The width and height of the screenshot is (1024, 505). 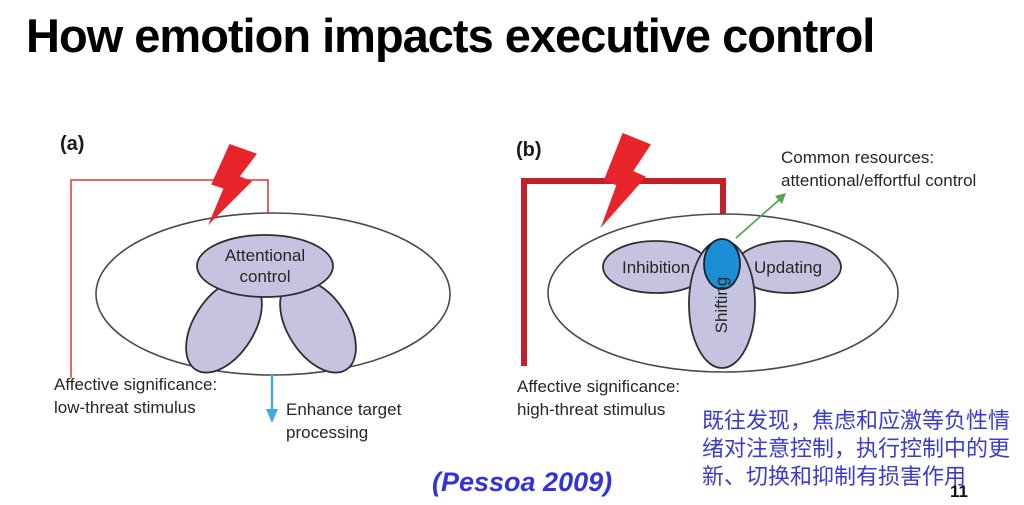 What do you see at coordinates (522, 482) in the screenshot?
I see `citation: (Pessoa 2009)` at bounding box center [522, 482].